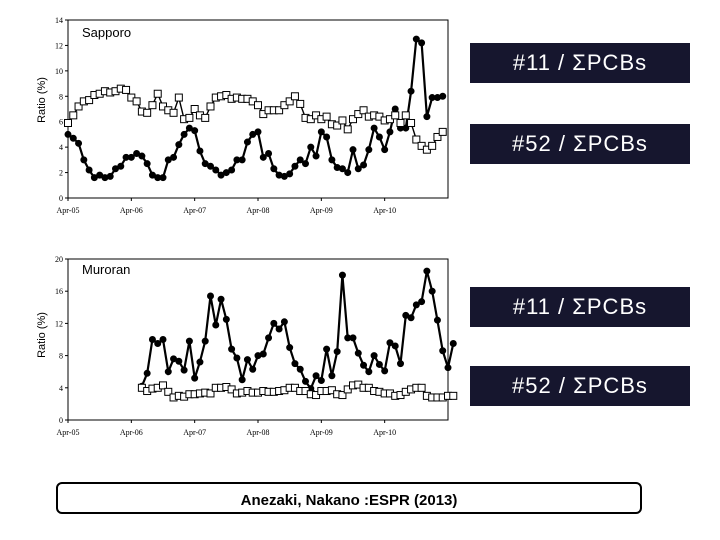 Image resolution: width=720 pixels, height=540 pixels. Describe the element at coordinates (61, 420) in the screenshot. I see `muroran-ytick-label: 0` at that location.